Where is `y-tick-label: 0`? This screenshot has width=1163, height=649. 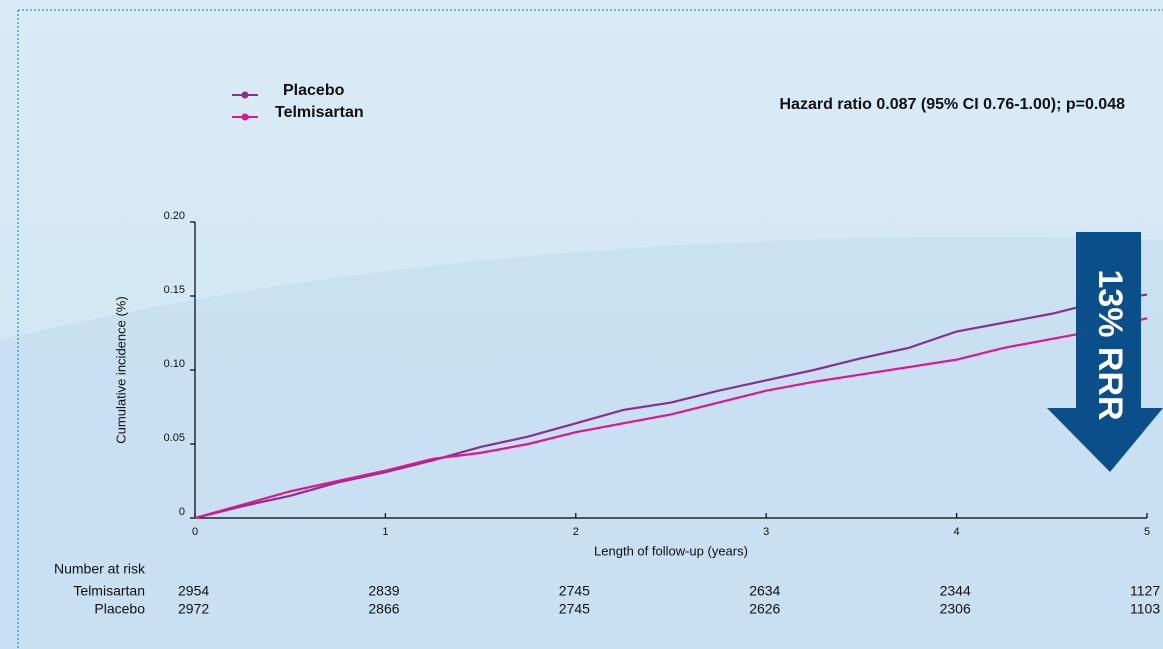 y-tick-label: 0 is located at coordinates (182, 512).